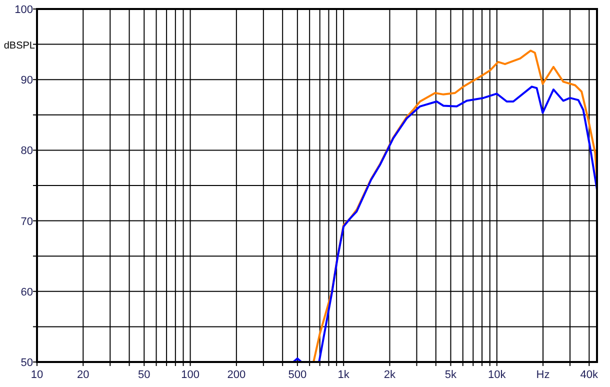 This screenshot has height=387, width=610. Describe the element at coordinates (451, 375) in the screenshot. I see `x-tick-label: 5k` at that location.